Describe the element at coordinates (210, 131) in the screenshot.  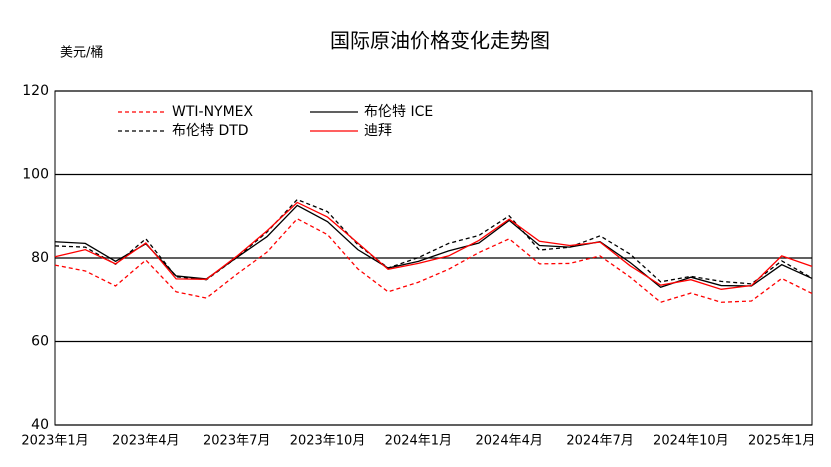
I see `legend-label: 布伦特 DTD` at that location.